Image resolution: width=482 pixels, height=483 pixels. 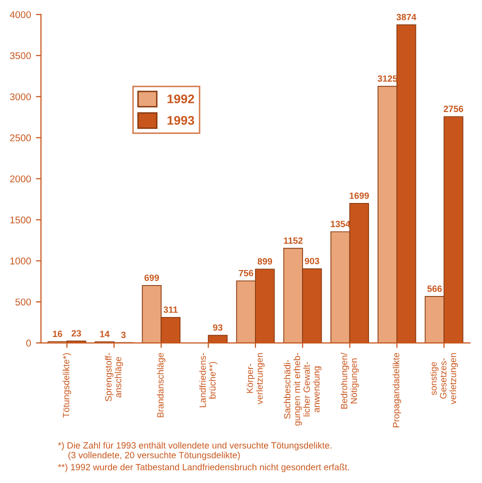 I want to click on data-label: 23, so click(x=77, y=333).